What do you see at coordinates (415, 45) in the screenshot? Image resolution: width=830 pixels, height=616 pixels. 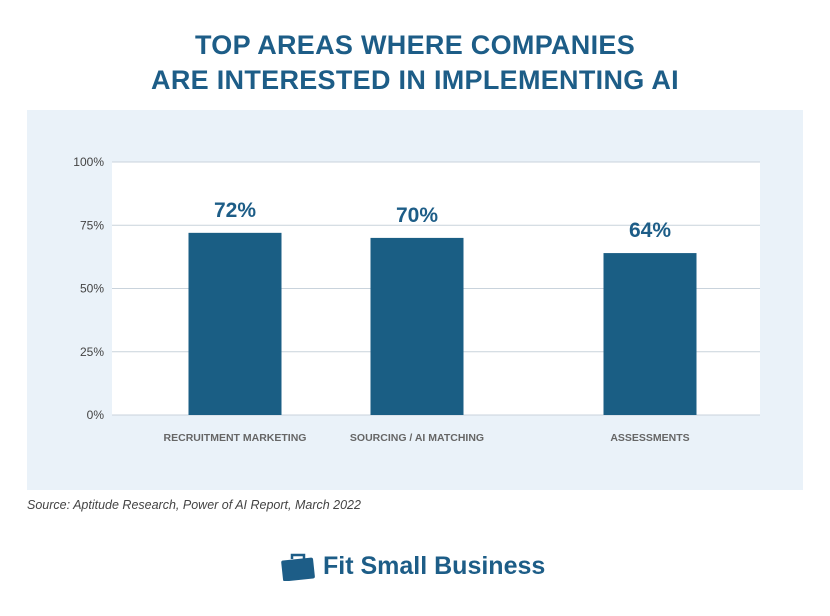 I see `chart-title-line: TOP AREAS WHERE COMPANIES` at bounding box center [415, 45].